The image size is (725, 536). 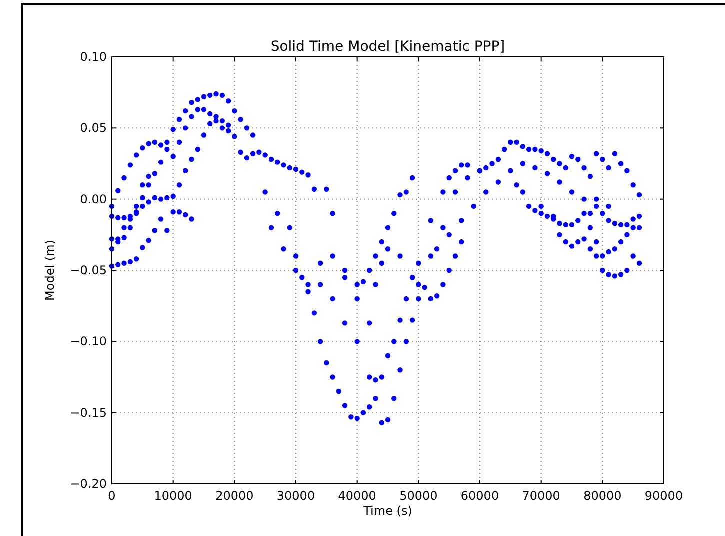 What do you see at coordinates (112, 496) in the screenshot?
I see `x-tick-label: 0` at bounding box center [112, 496].